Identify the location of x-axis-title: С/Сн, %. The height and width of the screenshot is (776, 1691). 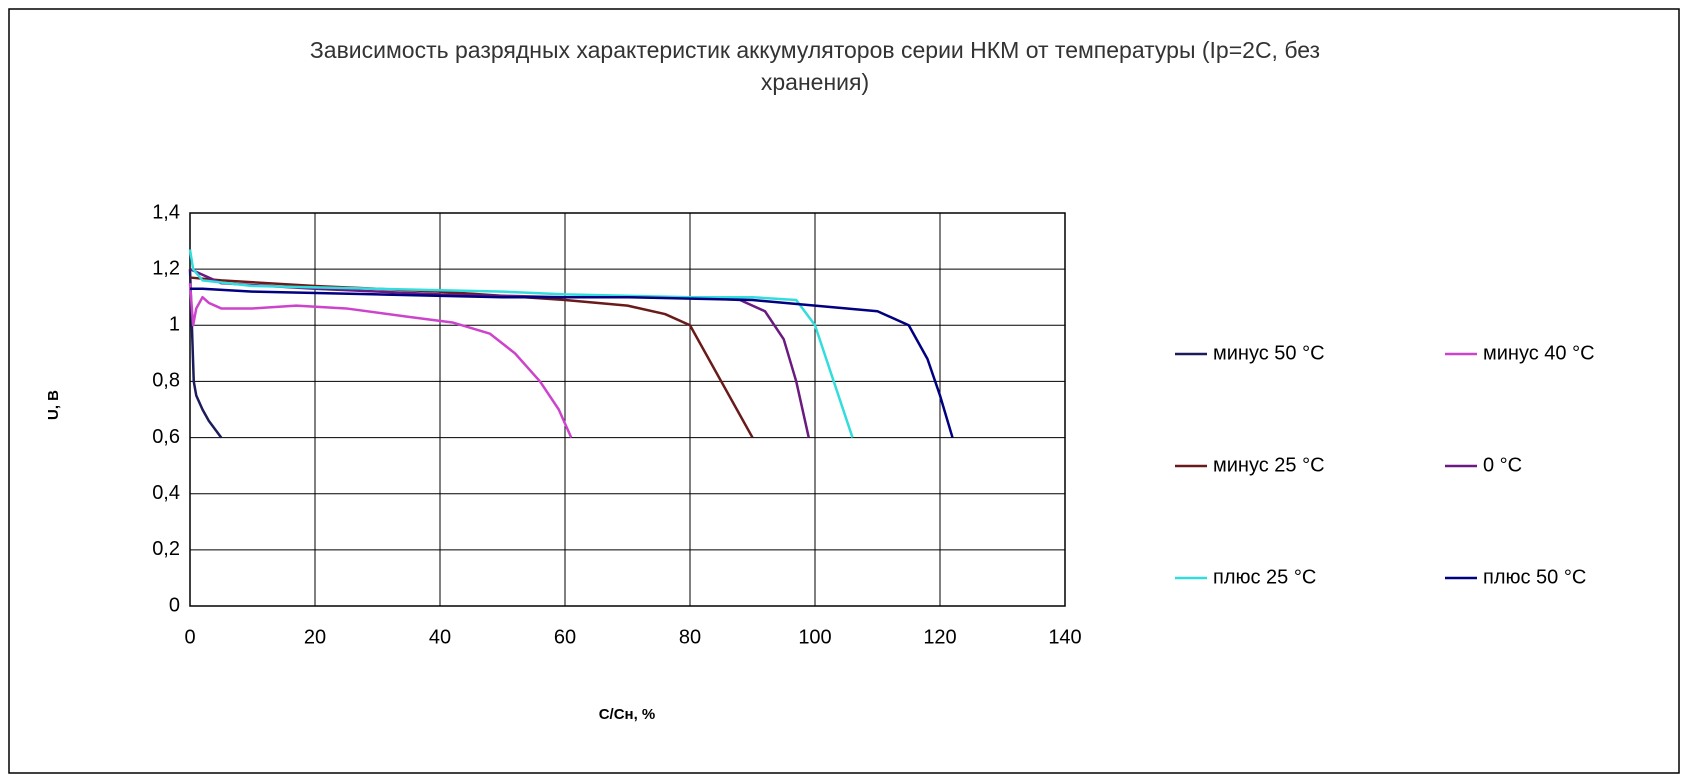
(627, 714).